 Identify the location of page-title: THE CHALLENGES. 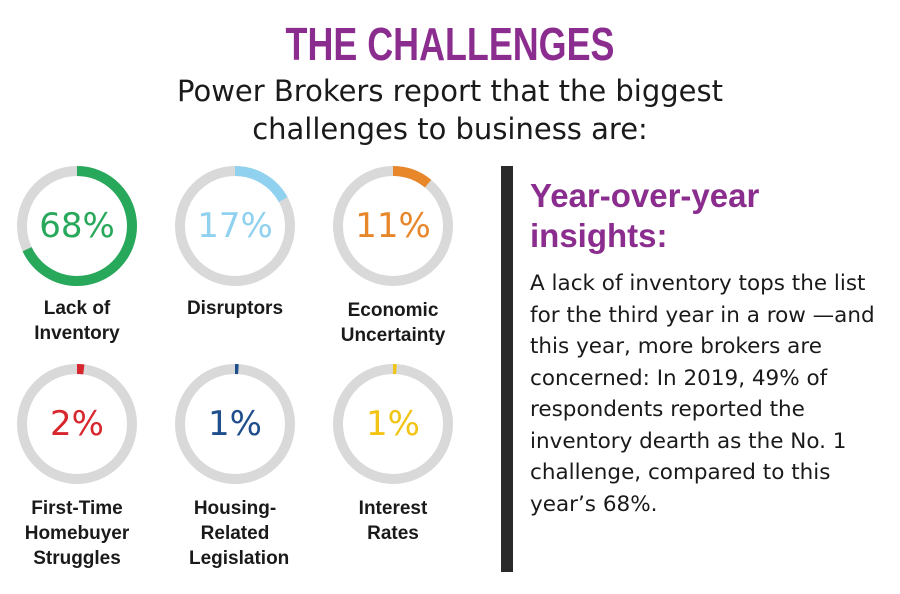
(450, 44).